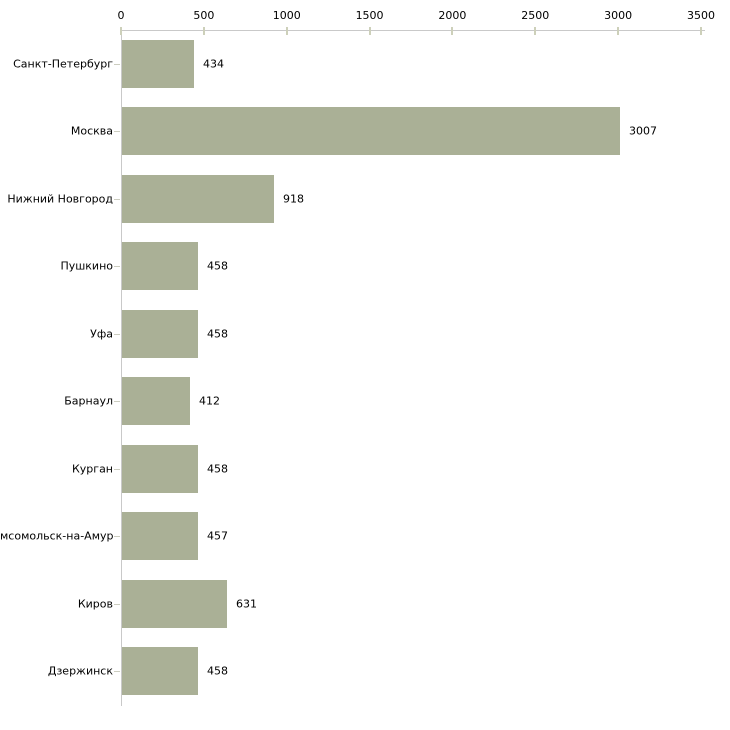  Describe the element at coordinates (643, 131) in the screenshot. I see `value-label: 3007` at that location.